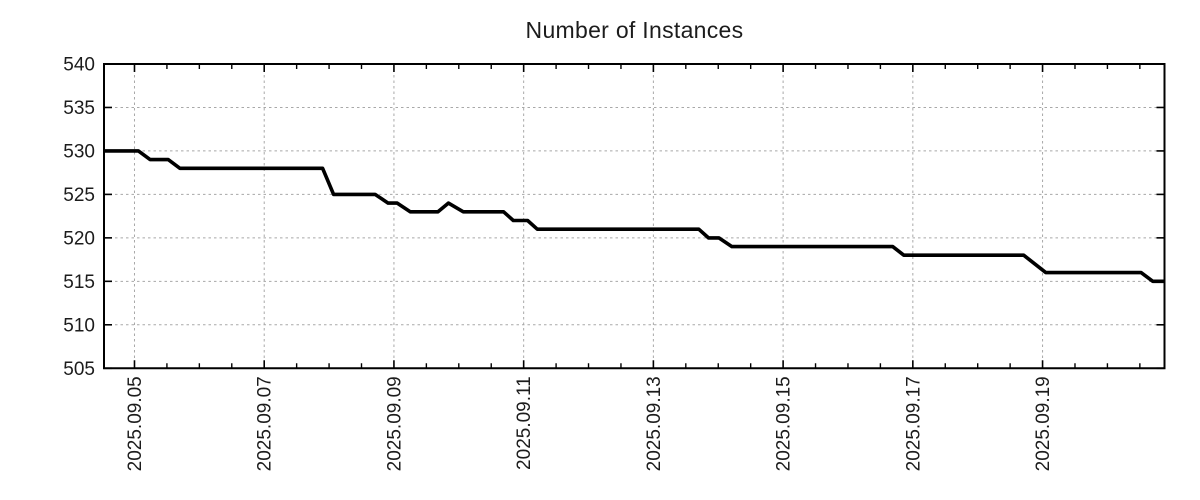  I want to click on y-tick-label: 530, so click(79, 151).